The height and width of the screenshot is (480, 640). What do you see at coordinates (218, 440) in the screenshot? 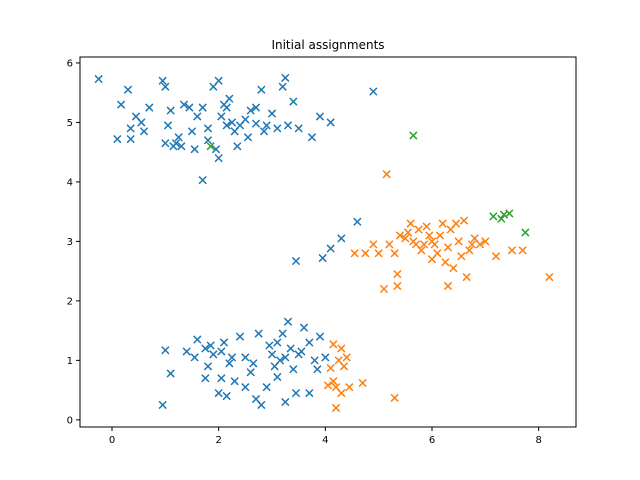
I see `x-tick-label: 2` at bounding box center [218, 440].